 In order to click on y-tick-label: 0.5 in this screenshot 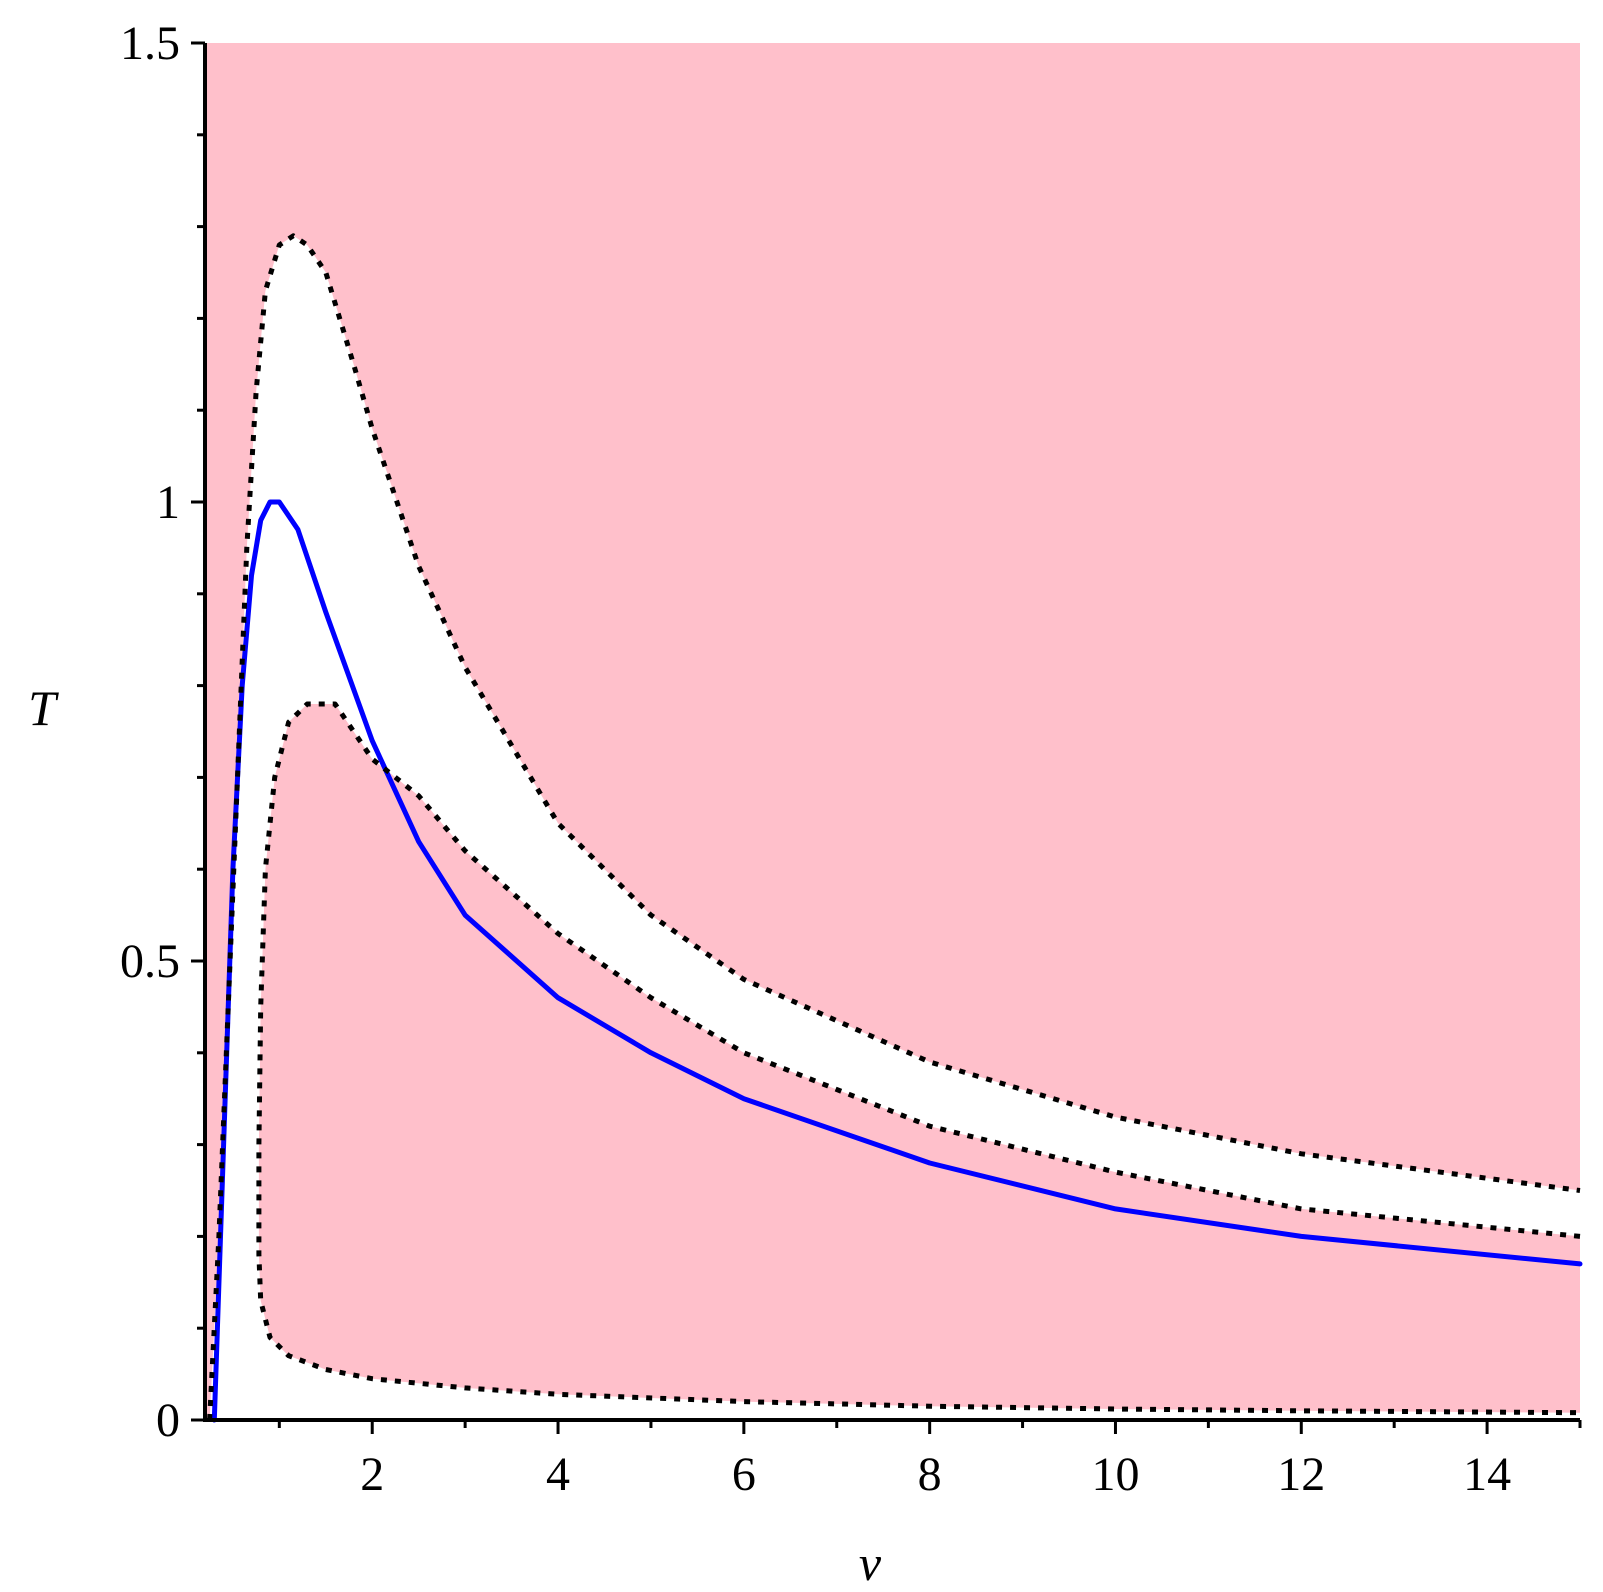, I will do `click(150, 961)`.